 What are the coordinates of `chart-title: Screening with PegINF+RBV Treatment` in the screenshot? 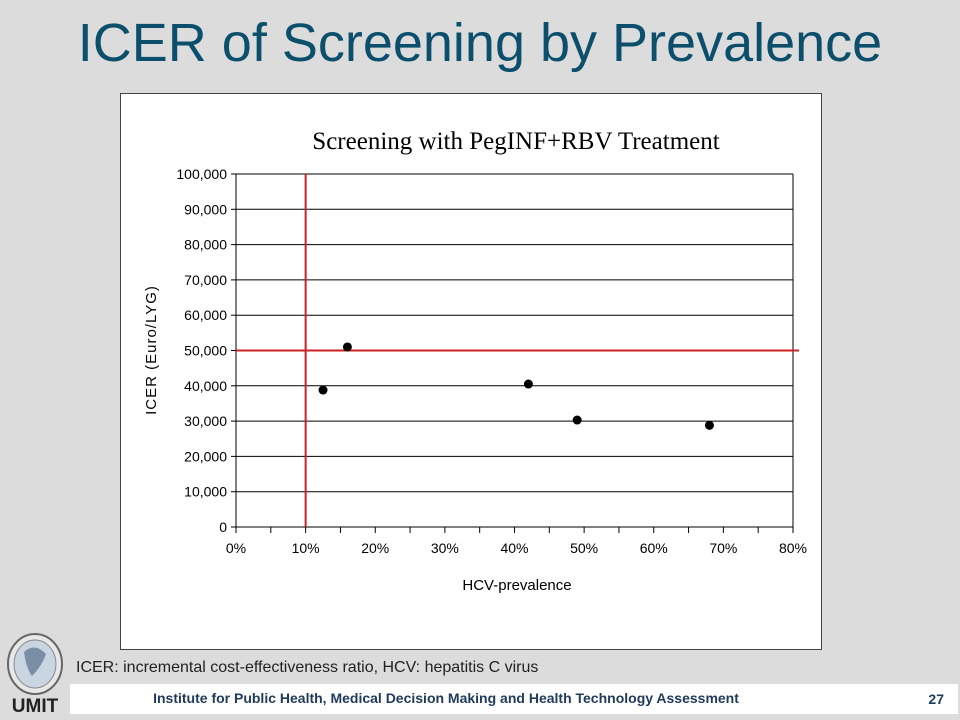 It's located at (515, 141).